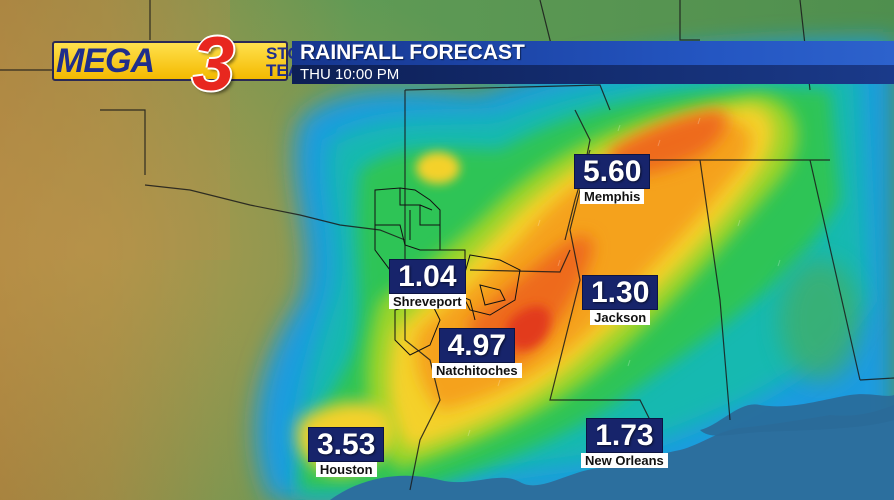 This screenshot has height=500, width=894. What do you see at coordinates (624, 435) in the screenshot?
I see `rainfall-value-new-orleans: 1.73` at bounding box center [624, 435].